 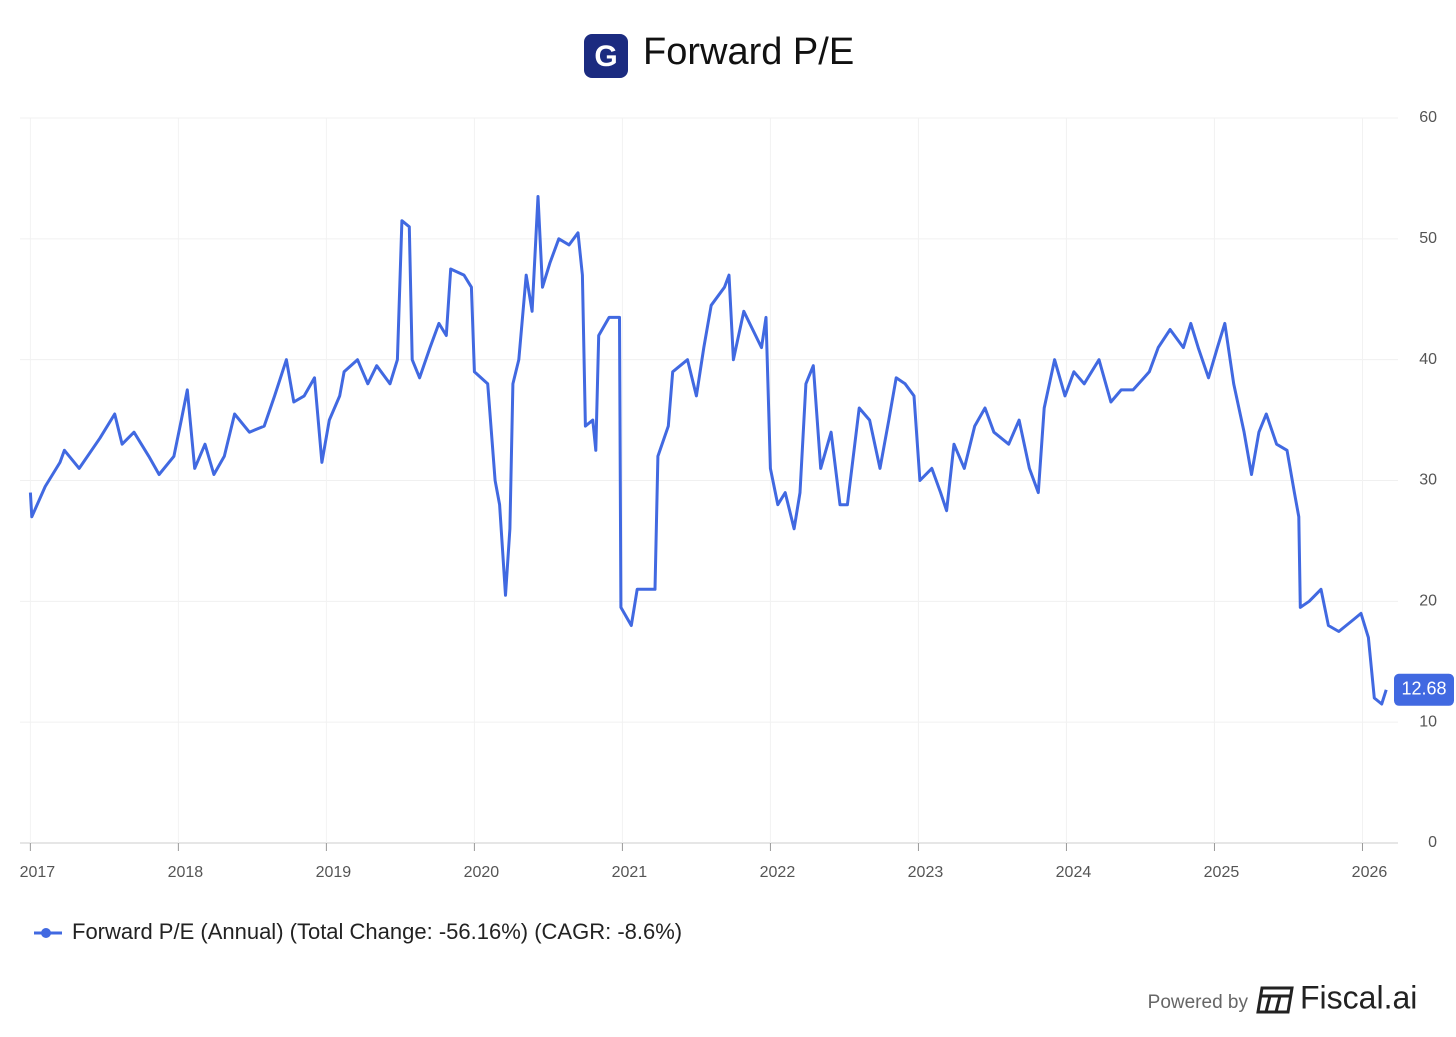 I want to click on logo-letter: G, so click(x=605, y=56).